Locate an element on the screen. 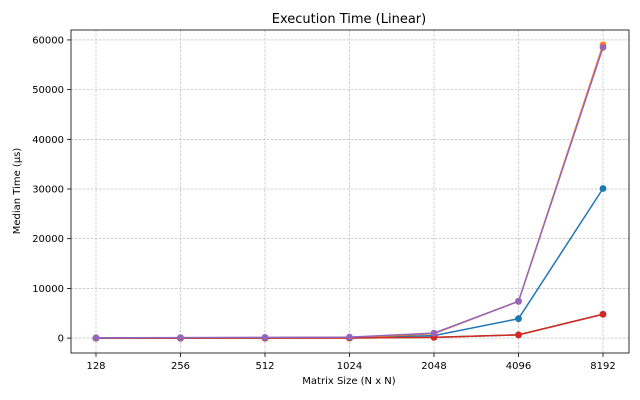 The width and height of the screenshot is (640, 400). x-tick-label: 8192 is located at coordinates (602, 366).